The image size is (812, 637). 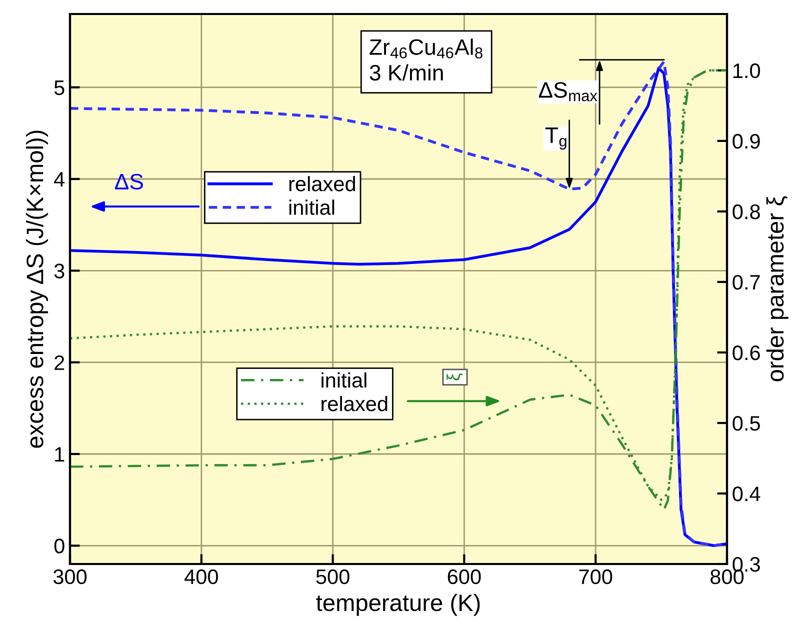 What do you see at coordinates (37, 289) in the screenshot?
I see `y-axis-title: excess entropy ΔS (J/(K×mol))` at bounding box center [37, 289].